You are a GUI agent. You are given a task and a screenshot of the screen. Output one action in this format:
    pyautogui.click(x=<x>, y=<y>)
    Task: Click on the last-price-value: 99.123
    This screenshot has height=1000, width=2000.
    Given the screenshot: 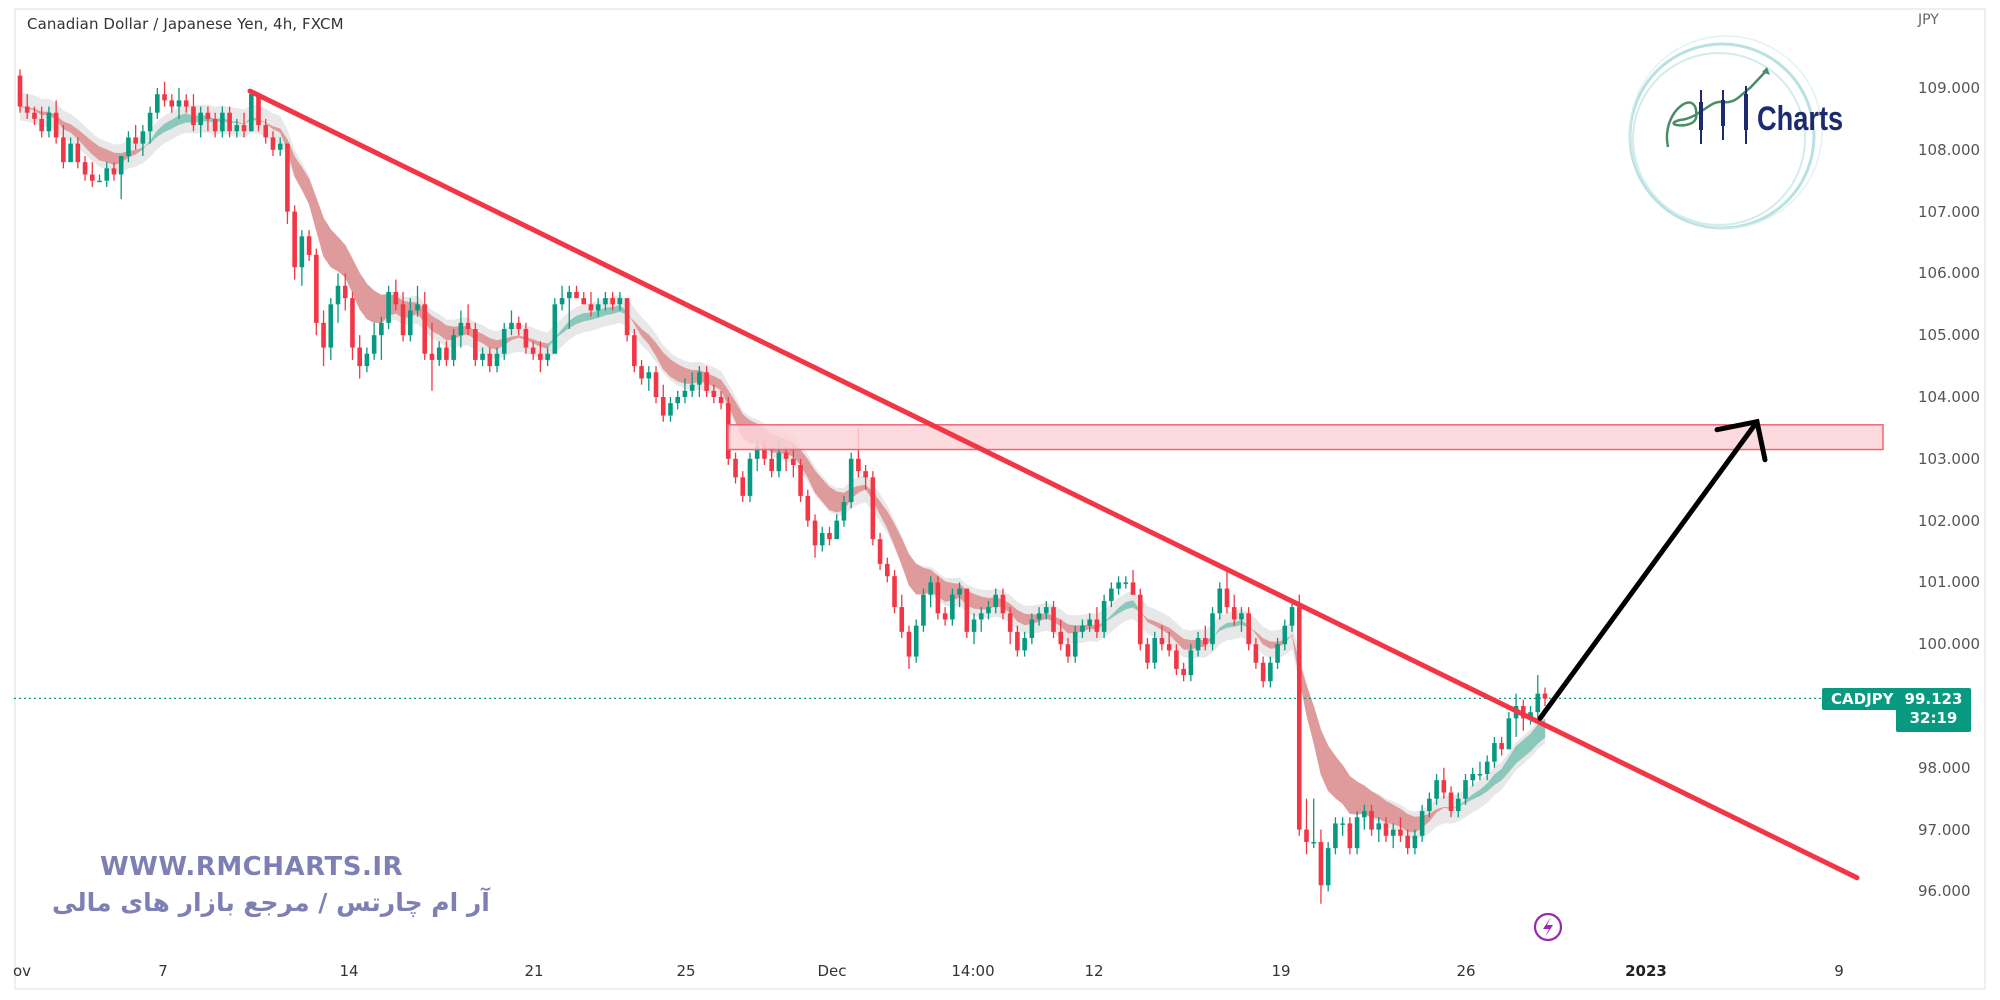 What is the action you would take?
    pyautogui.click(x=1933, y=699)
    